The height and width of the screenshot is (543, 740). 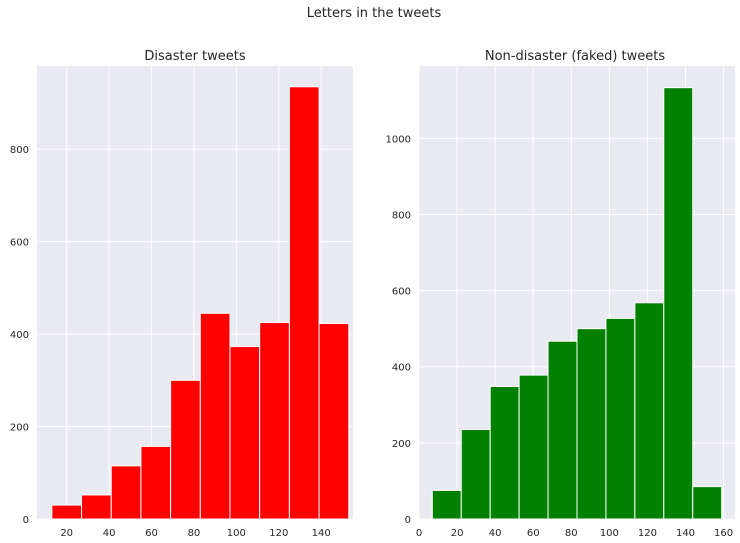 I want to click on y-tick-label-non-disaster-5: 1000, so click(x=398, y=139).